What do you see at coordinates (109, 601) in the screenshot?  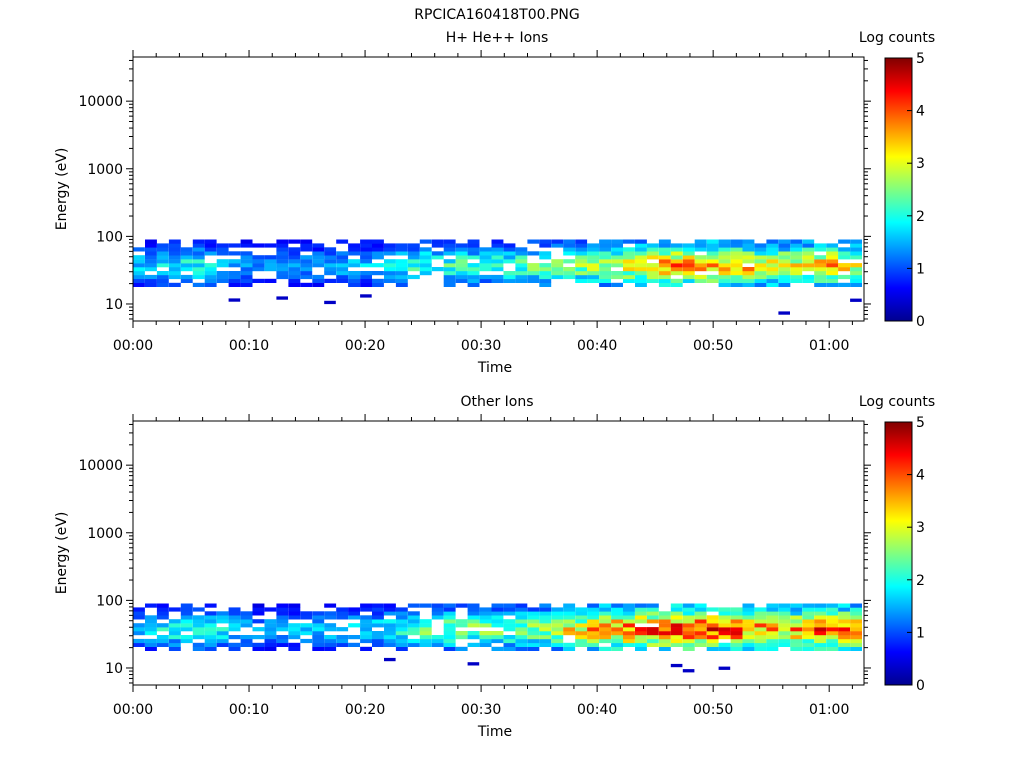 I see `y-tick-label: 100` at bounding box center [109, 601].